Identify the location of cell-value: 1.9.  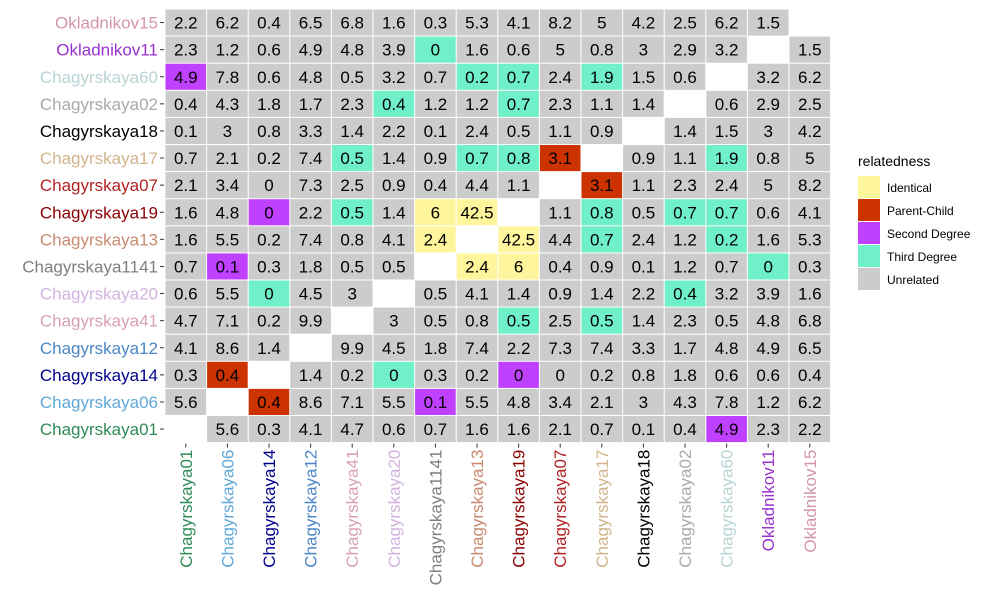
(602, 77).